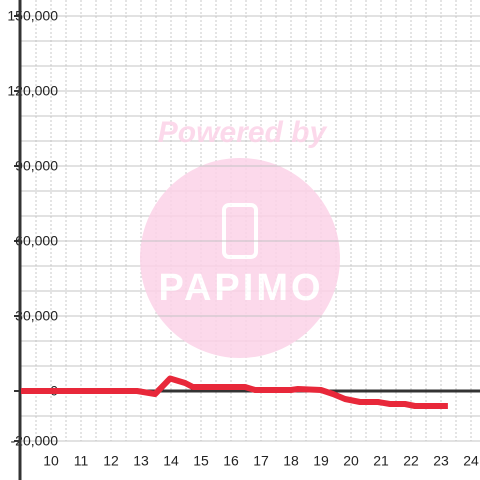  Describe the element at coordinates (243, 132) in the screenshot. I see `watermark-title: Powered by` at that location.